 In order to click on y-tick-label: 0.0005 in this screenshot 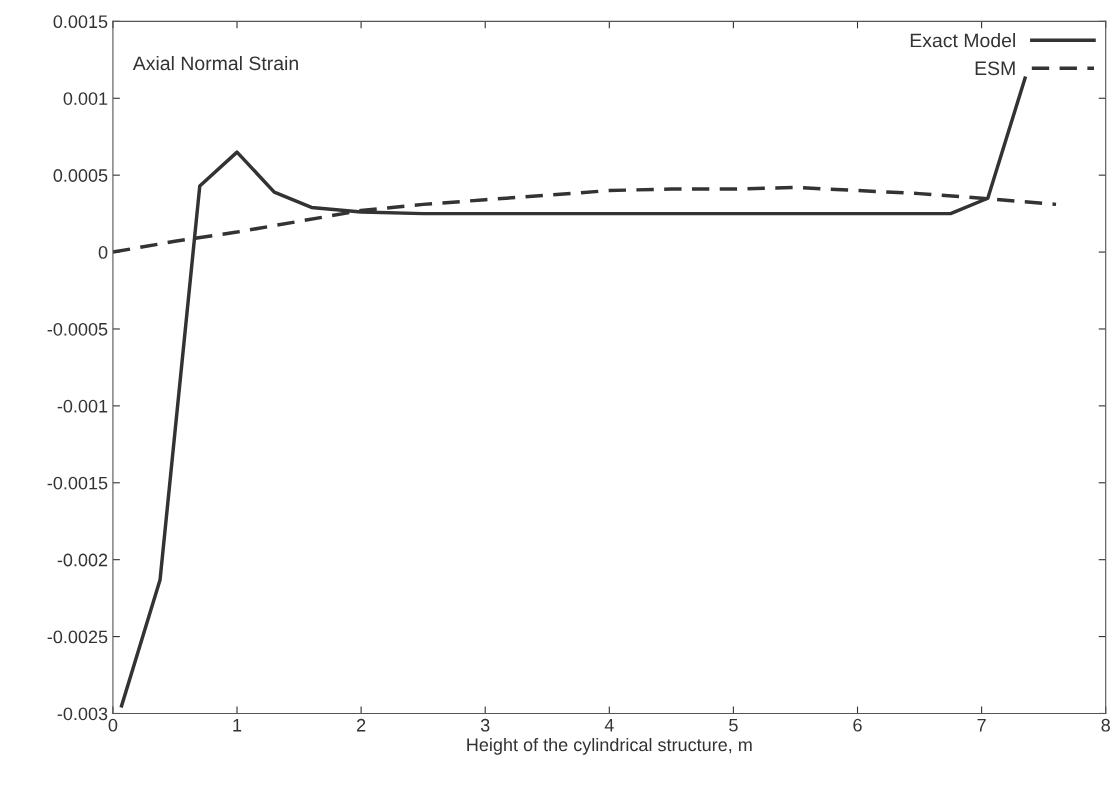, I will do `click(80, 175)`.